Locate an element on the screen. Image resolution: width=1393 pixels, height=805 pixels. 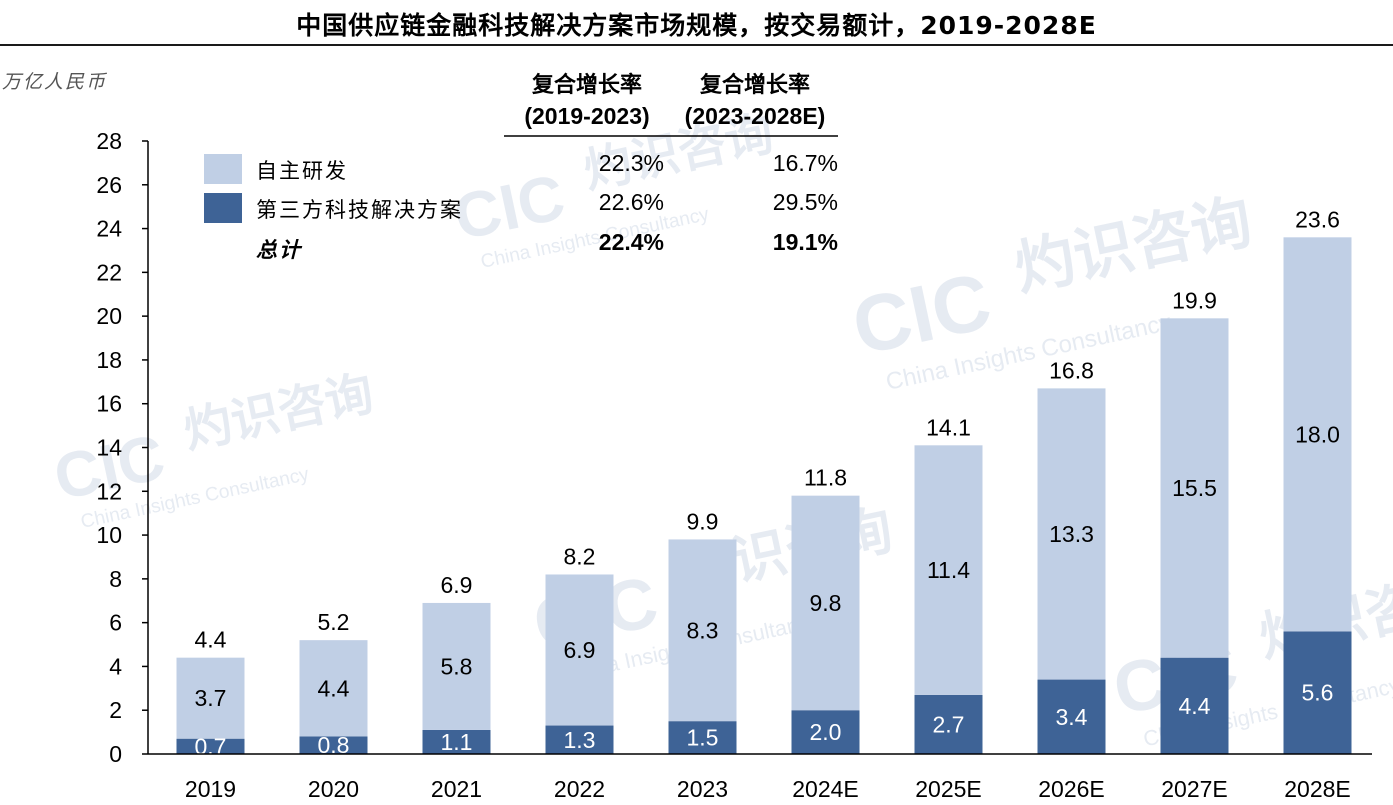
cagr-value: 16.7% is located at coordinates (805, 163).